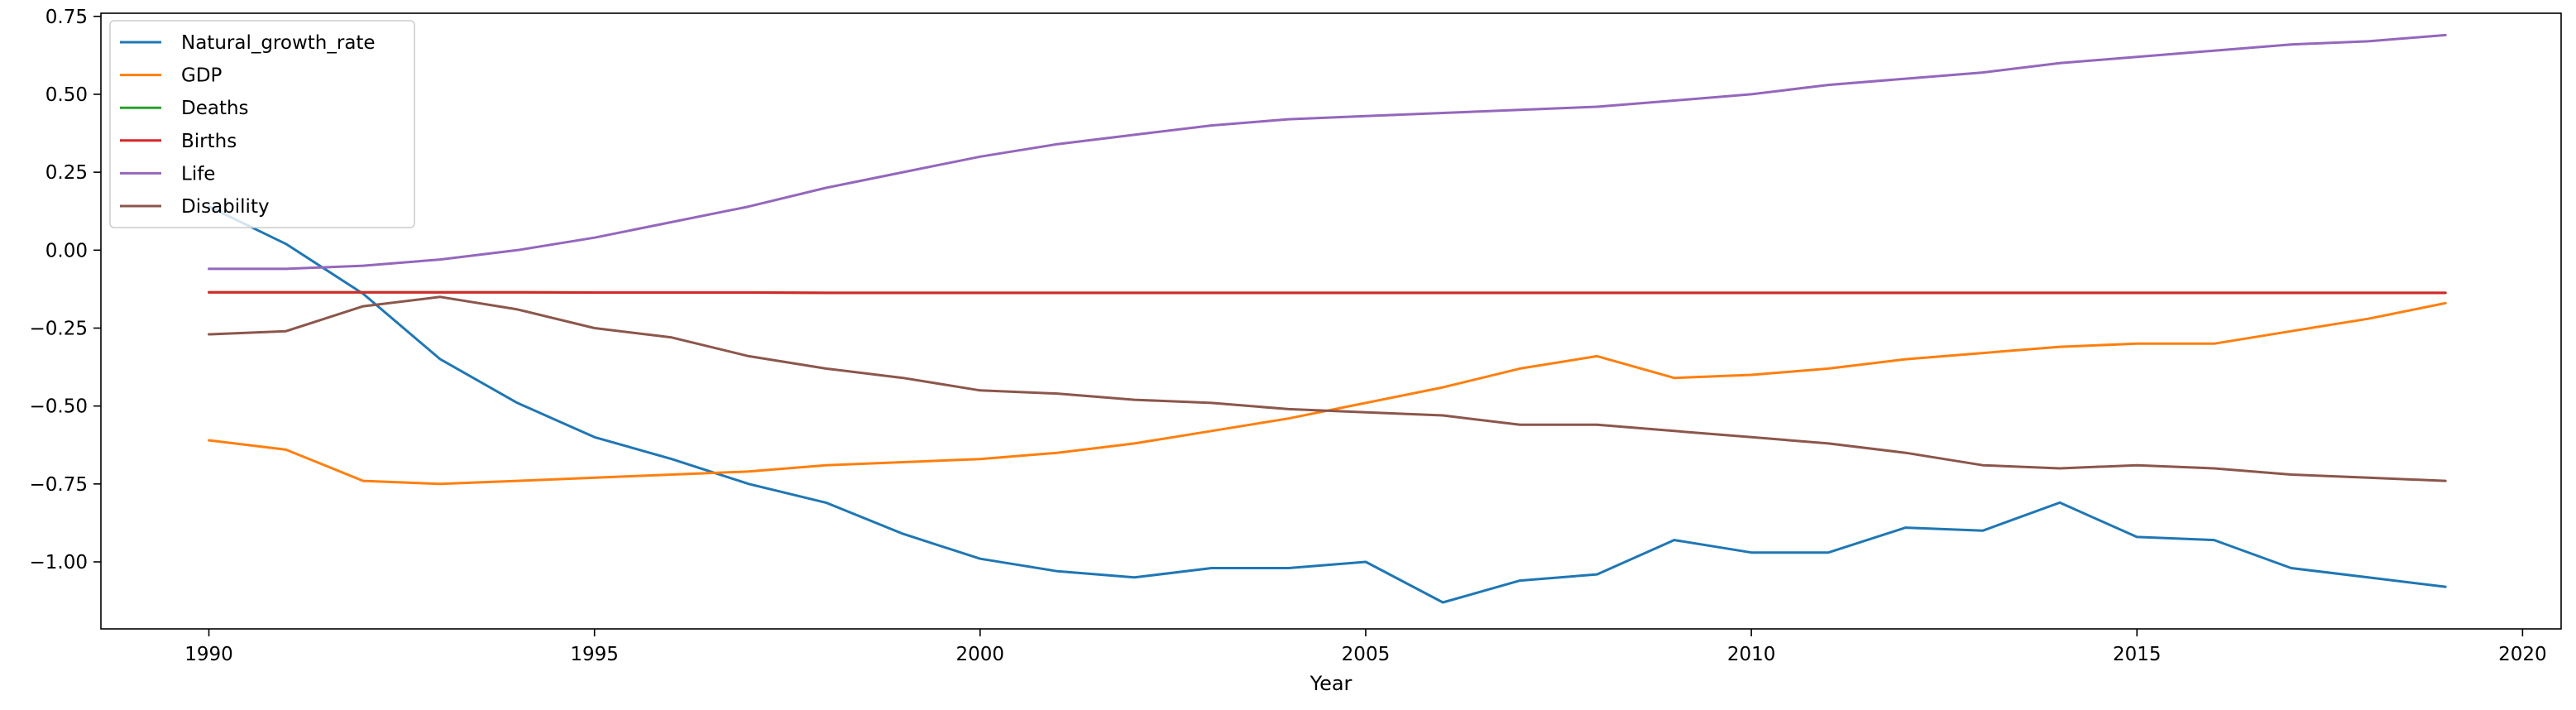 The image size is (2576, 710). Describe the element at coordinates (208, 654) in the screenshot. I see `x-tick-label: 1990` at that location.